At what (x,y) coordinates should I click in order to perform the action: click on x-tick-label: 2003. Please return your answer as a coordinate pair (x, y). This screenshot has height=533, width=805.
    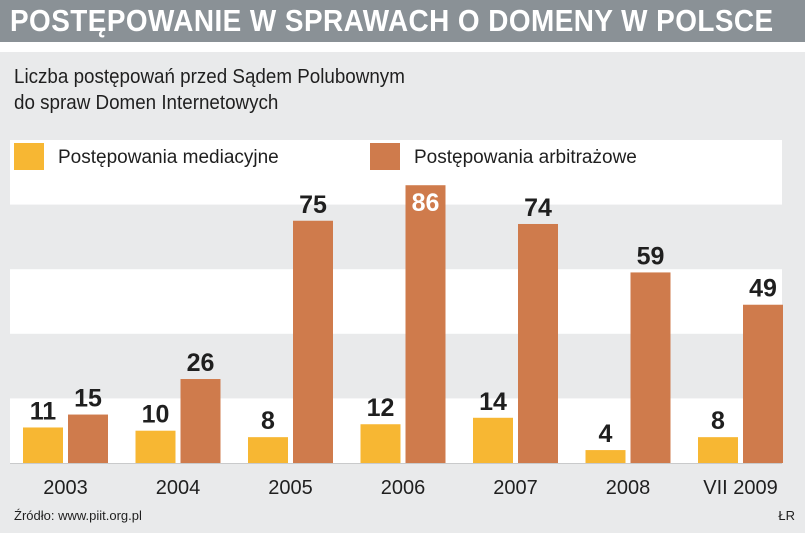
    Looking at the image, I should click on (65, 488).